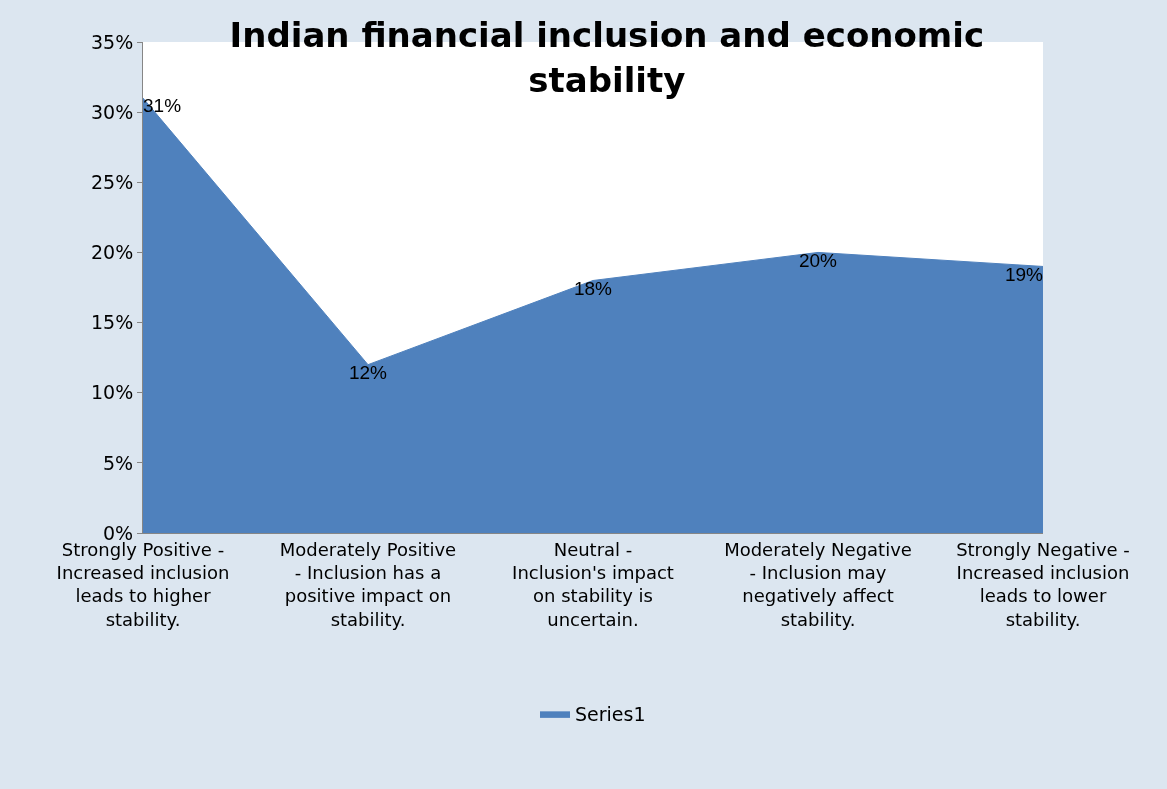 Image resolution: width=1167 pixels, height=789 pixels. I want to click on chart-title: Indian financial inclusion and economic stability, so click(607, 57).